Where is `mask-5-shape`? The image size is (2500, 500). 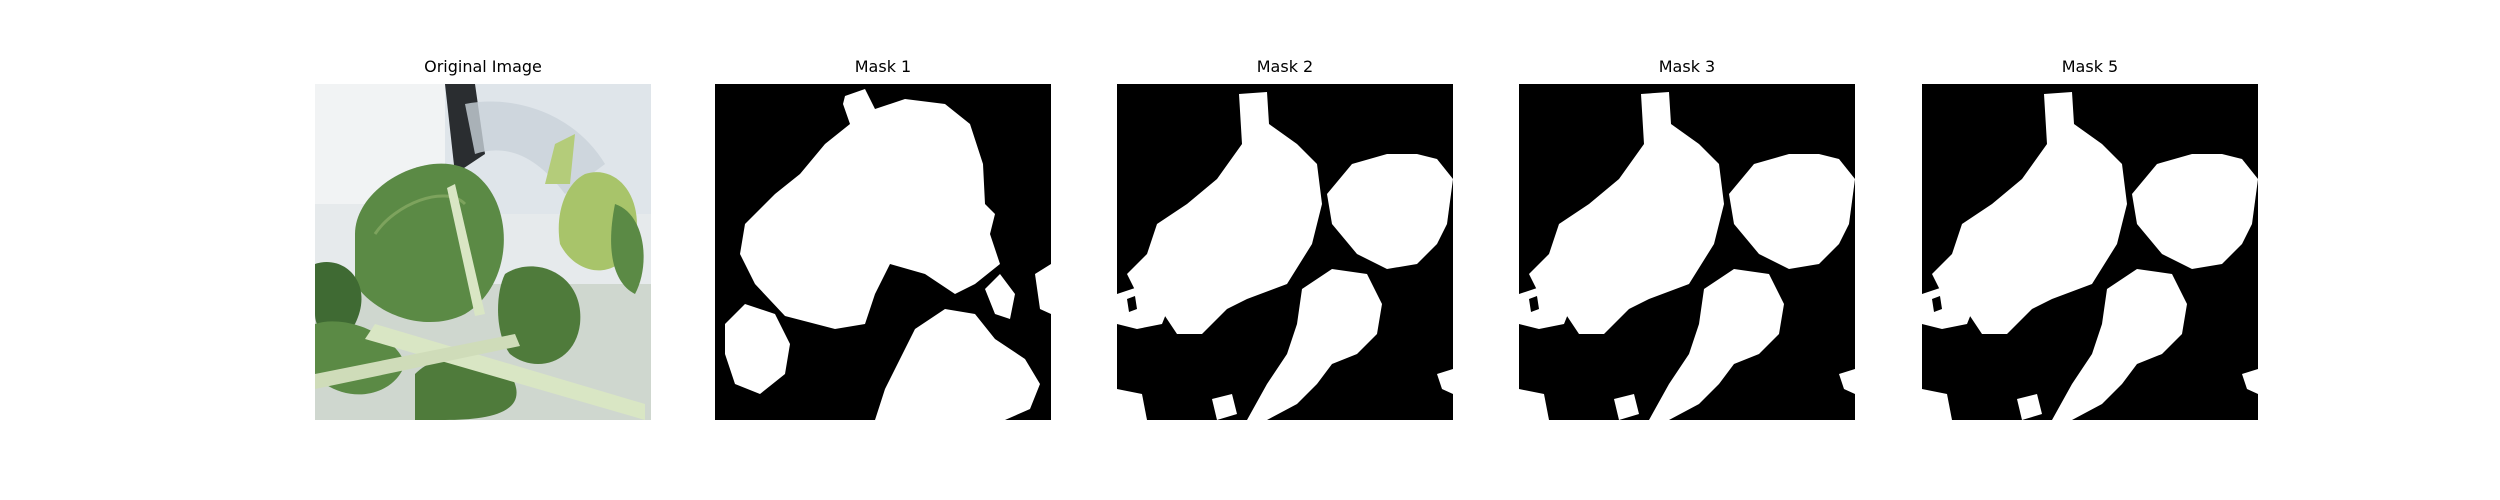
mask-5-shape is located at coordinates (2090, 252).